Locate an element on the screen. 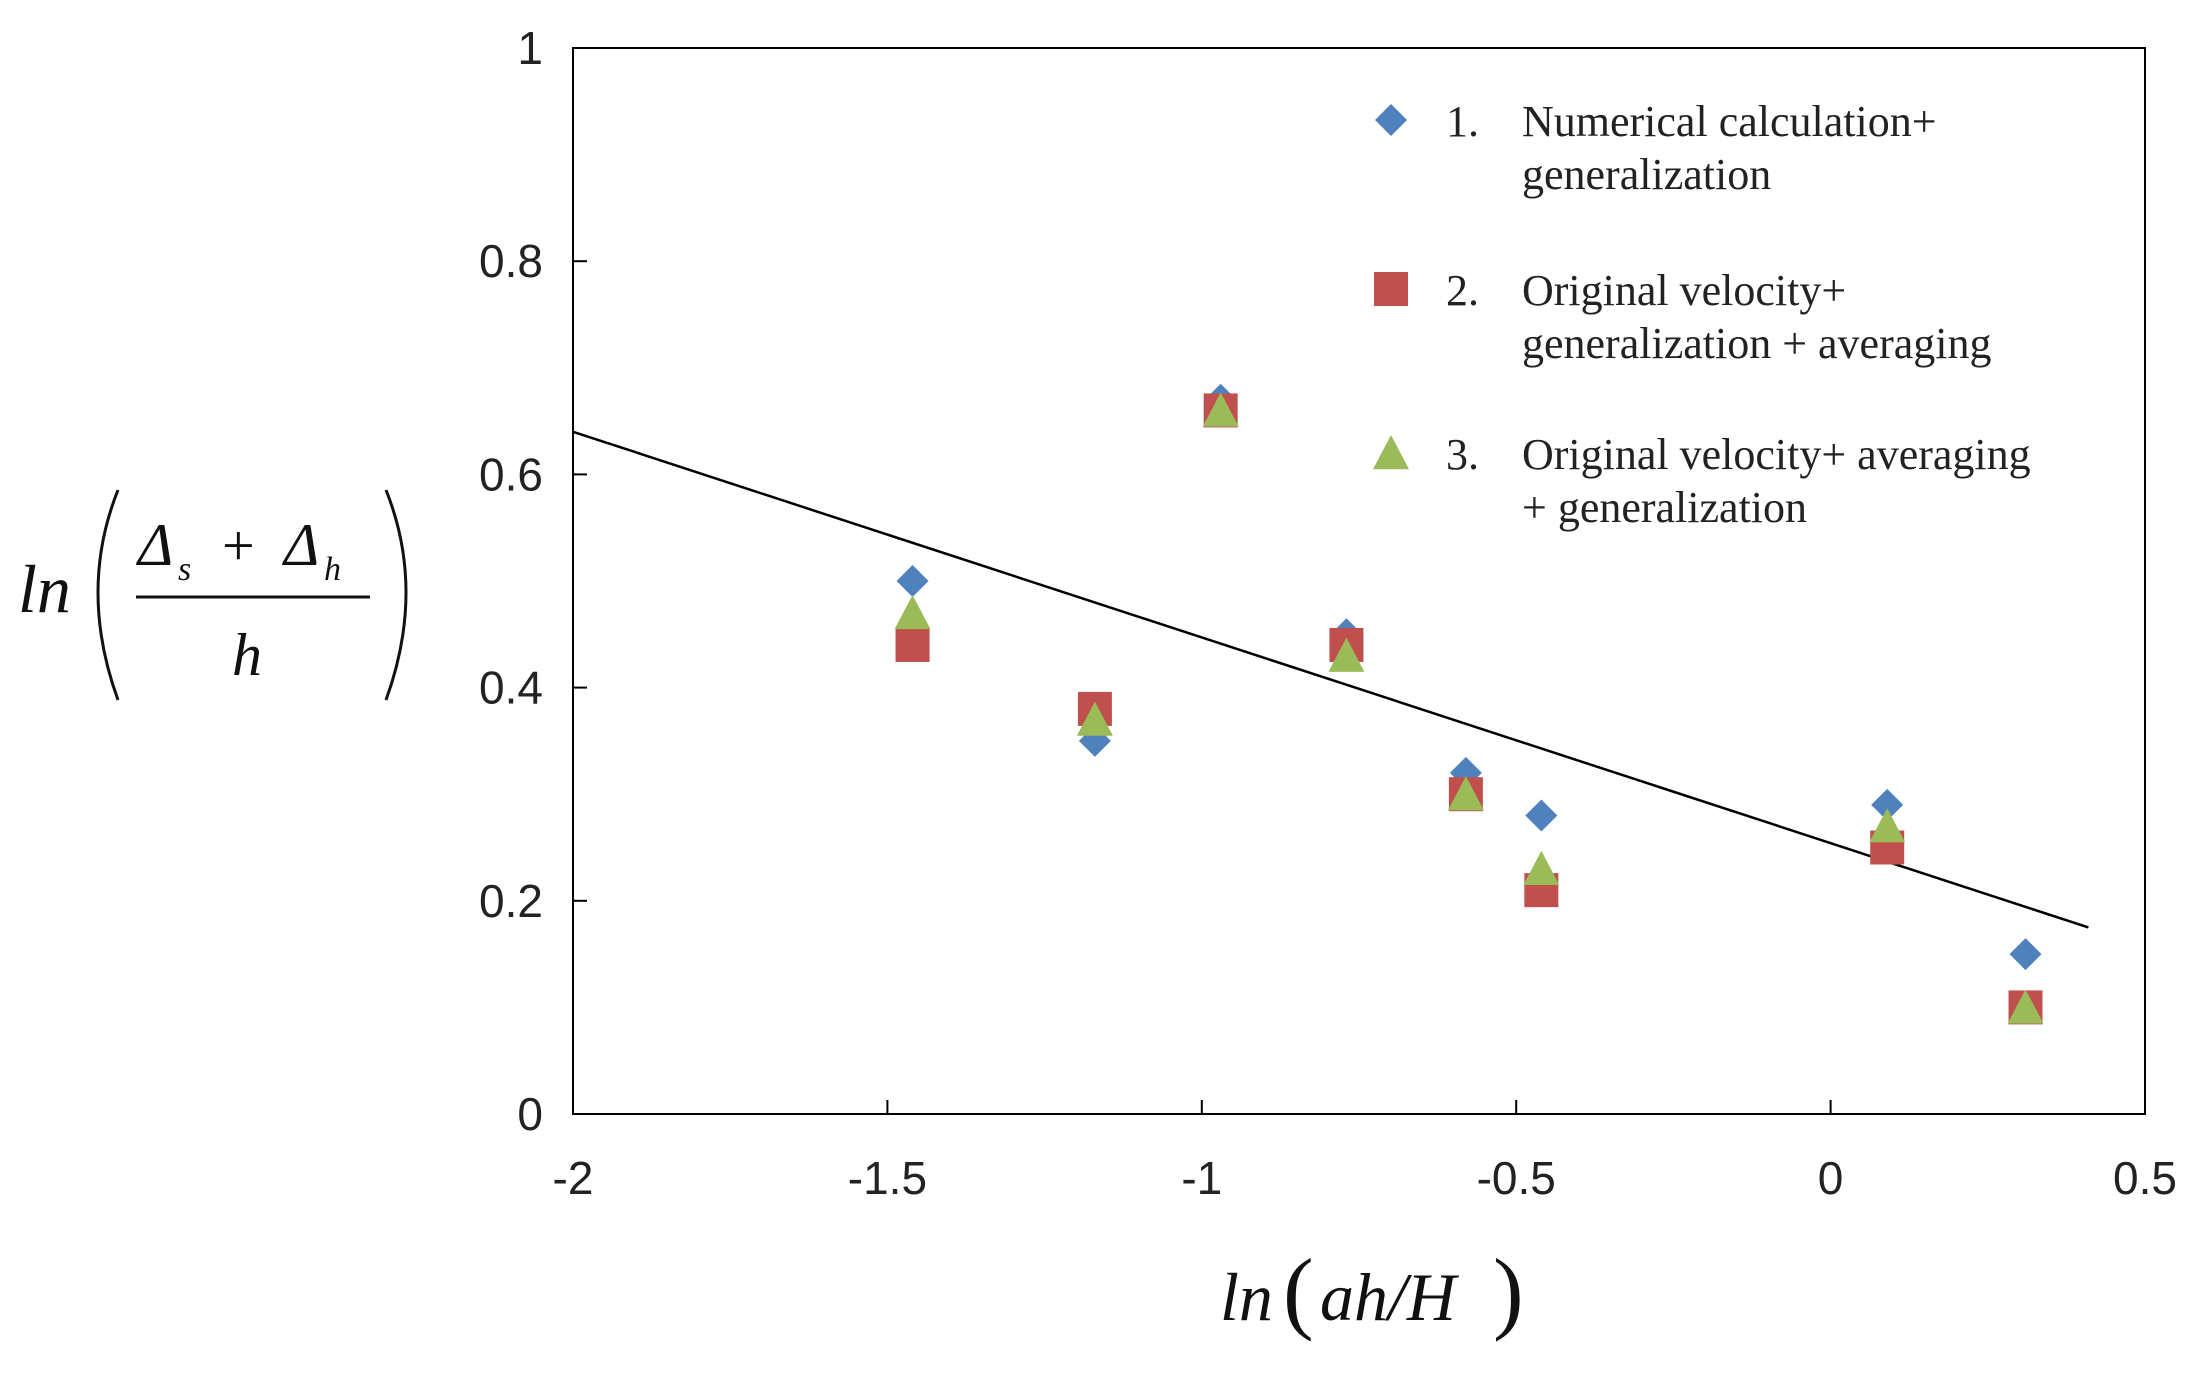 Image resolution: width=2201 pixels, height=1377 pixels. x-label-arg: ah/H is located at coordinates (1390, 1297).